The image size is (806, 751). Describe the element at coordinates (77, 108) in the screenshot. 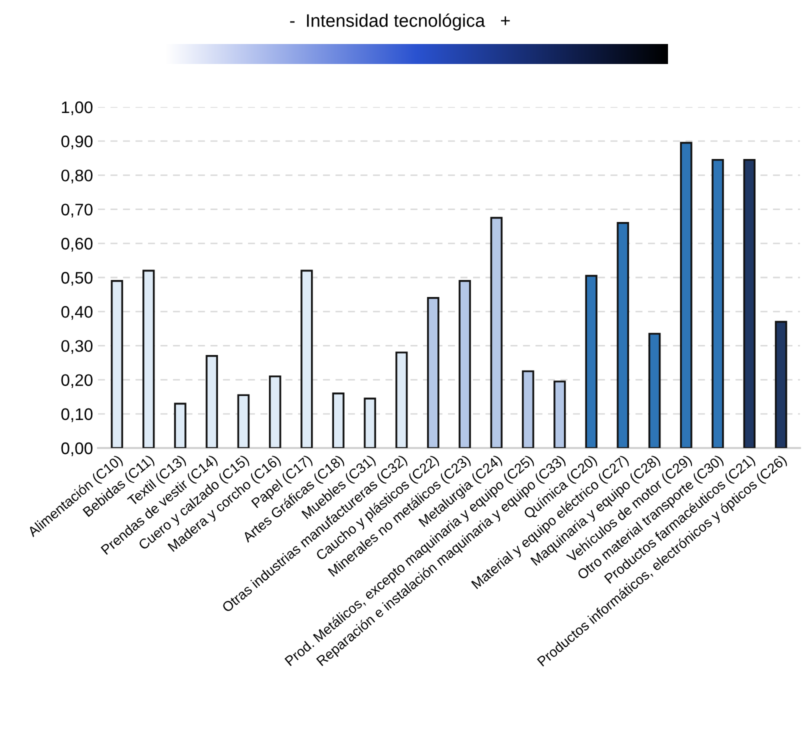

I see `y-tick-label: 1,00` at that location.